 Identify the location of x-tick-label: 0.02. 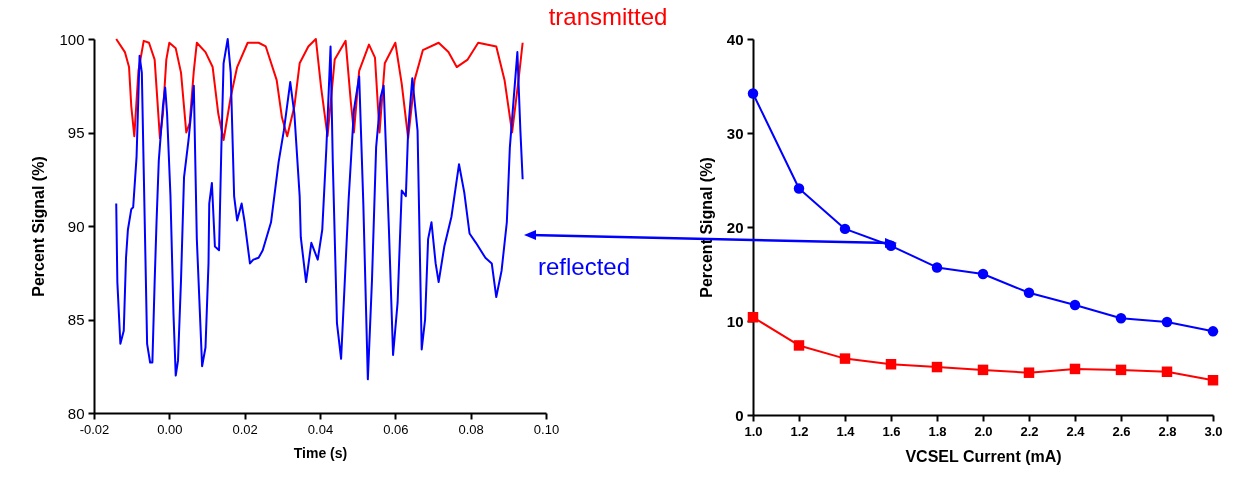
(245, 429).